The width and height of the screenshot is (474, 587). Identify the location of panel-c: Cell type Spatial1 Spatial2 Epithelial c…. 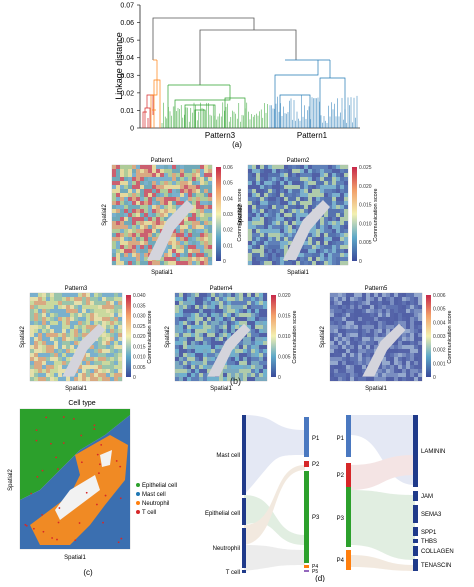
(100, 488).